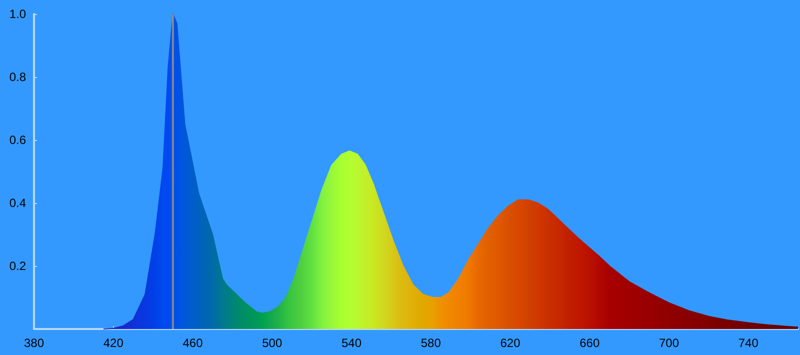 The height and width of the screenshot is (355, 800). Describe the element at coordinates (17, 266) in the screenshot. I see `y-tick-label: 0.2` at that location.